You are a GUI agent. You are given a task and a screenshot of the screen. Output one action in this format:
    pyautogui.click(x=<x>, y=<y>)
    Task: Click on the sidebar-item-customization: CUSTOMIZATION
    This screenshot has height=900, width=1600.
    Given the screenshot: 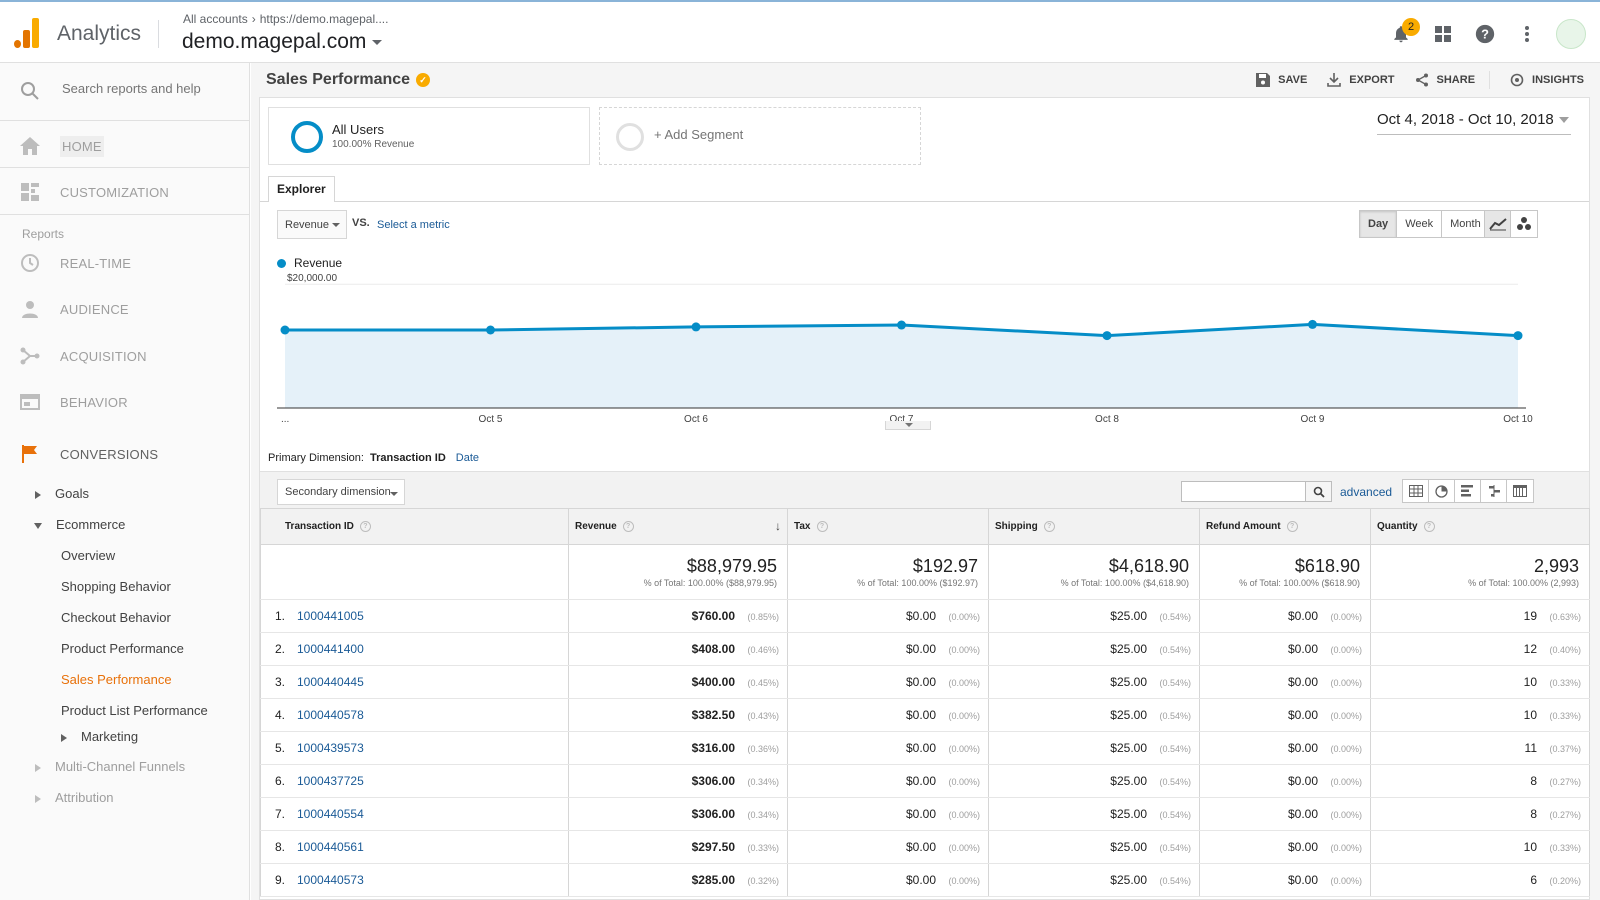 What is the action you would take?
    pyautogui.click(x=125, y=192)
    